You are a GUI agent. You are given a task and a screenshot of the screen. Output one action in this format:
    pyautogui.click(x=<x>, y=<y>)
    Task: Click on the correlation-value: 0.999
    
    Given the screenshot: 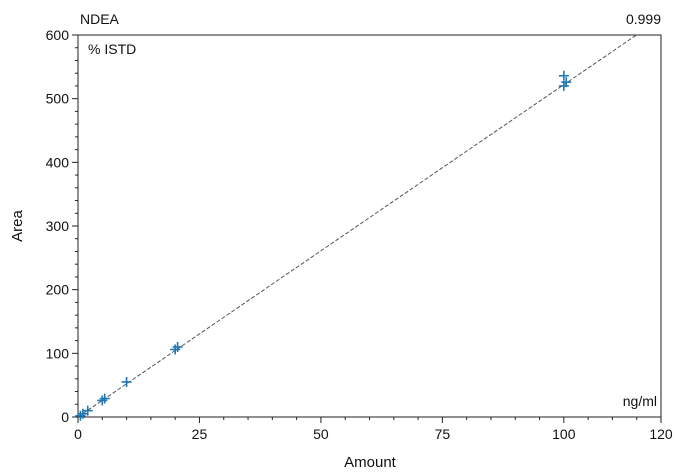 What is the action you would take?
    pyautogui.click(x=643, y=19)
    